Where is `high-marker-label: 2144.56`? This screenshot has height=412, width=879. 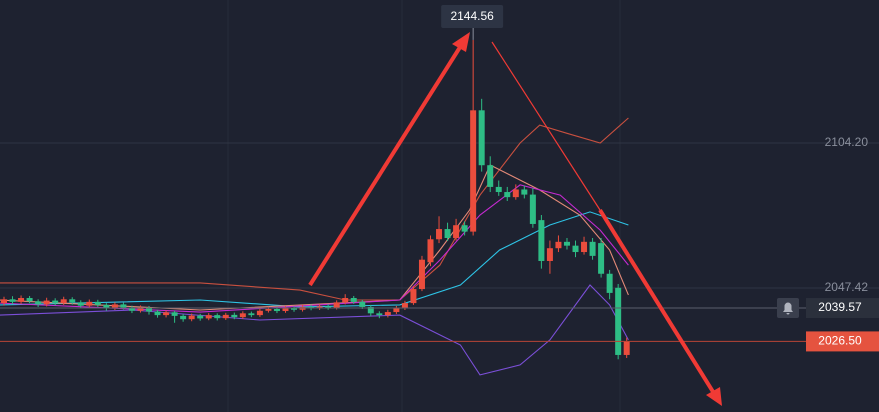 high-marker-label: 2144.56 is located at coordinates (472, 16).